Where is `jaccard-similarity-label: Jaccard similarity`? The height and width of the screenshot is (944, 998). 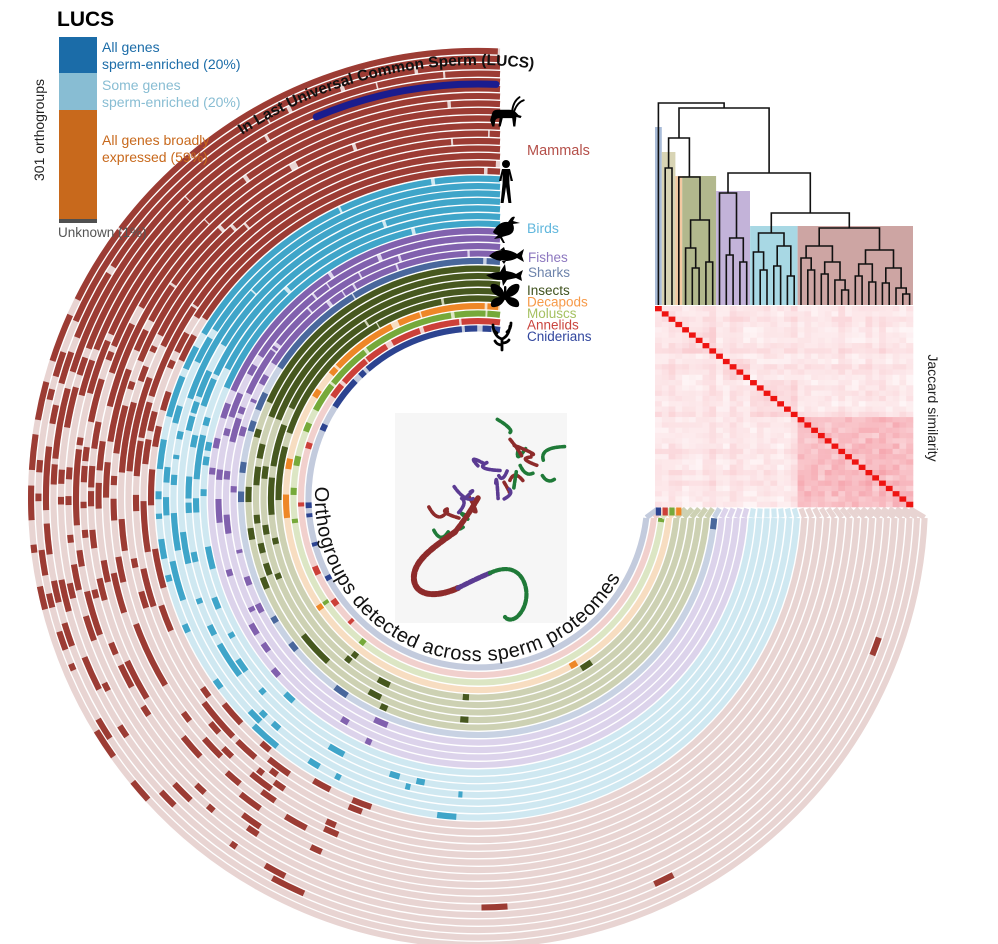
jaccard-similarity-label: Jaccard similarity is located at coordinates (933, 407).